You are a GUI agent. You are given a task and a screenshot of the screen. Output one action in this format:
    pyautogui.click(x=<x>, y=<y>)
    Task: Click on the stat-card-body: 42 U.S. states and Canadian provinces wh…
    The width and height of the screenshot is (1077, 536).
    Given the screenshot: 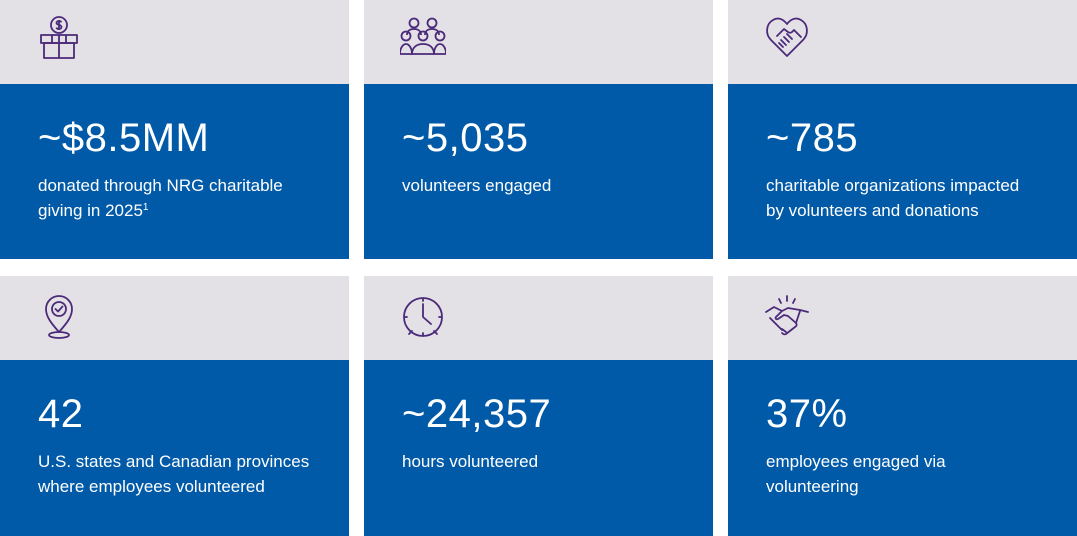 What is the action you would take?
    pyautogui.click(x=174, y=448)
    